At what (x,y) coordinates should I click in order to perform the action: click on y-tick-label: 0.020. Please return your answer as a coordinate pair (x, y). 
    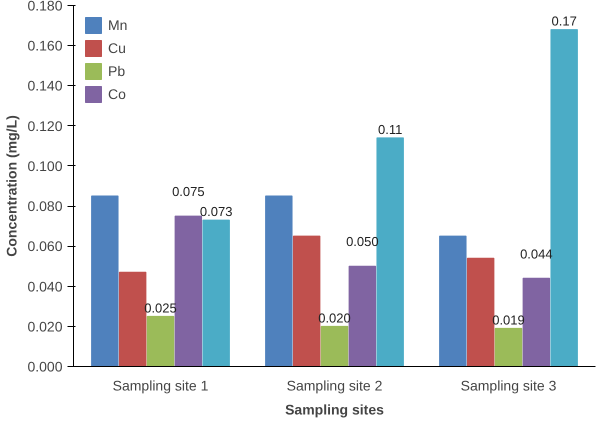
    Looking at the image, I should click on (45, 326).